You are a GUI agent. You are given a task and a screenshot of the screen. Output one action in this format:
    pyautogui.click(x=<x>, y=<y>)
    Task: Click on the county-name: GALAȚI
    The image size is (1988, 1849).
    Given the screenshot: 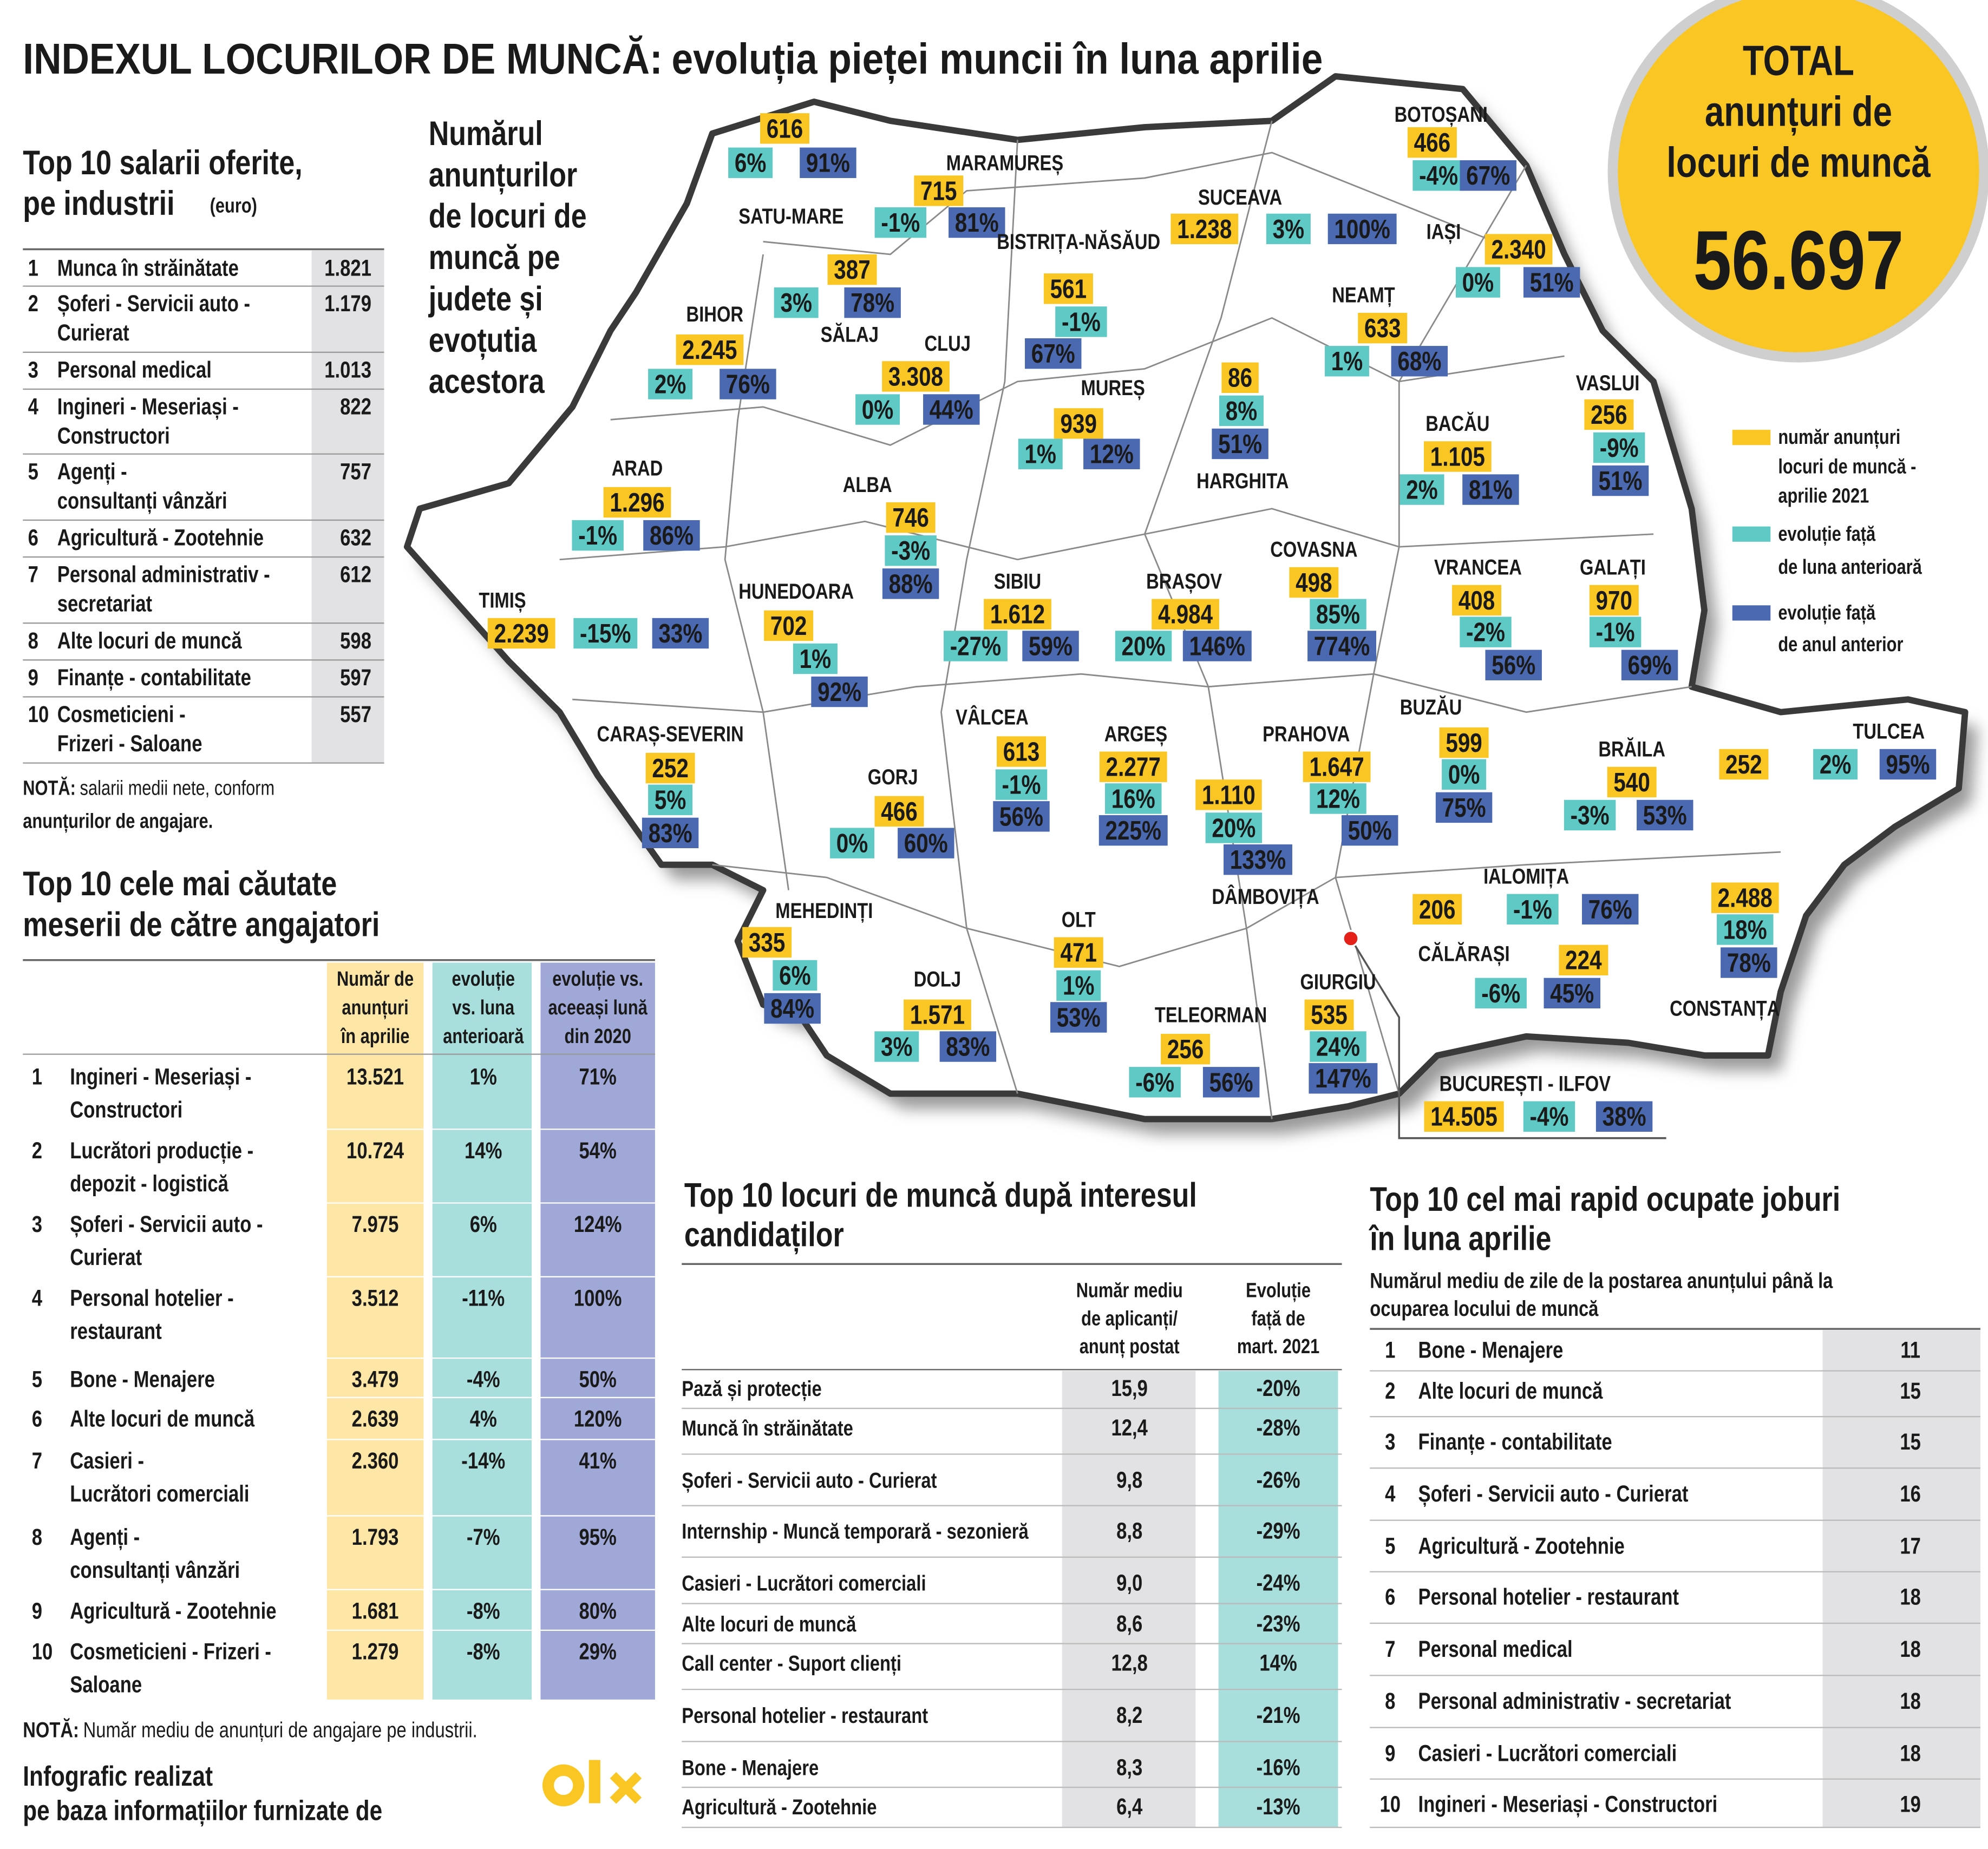 What is the action you would take?
    pyautogui.click(x=1613, y=567)
    